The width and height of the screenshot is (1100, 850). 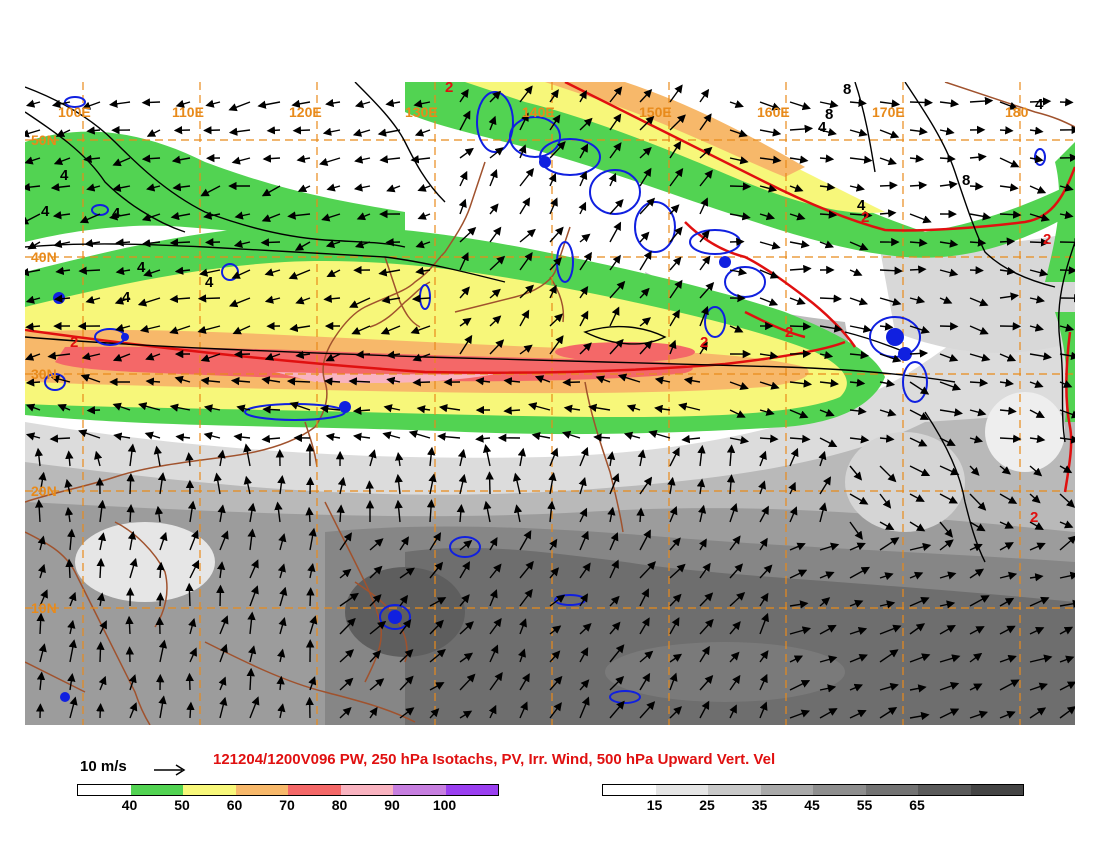 I want to click on colorbar-label: 60, so click(x=234, y=805).